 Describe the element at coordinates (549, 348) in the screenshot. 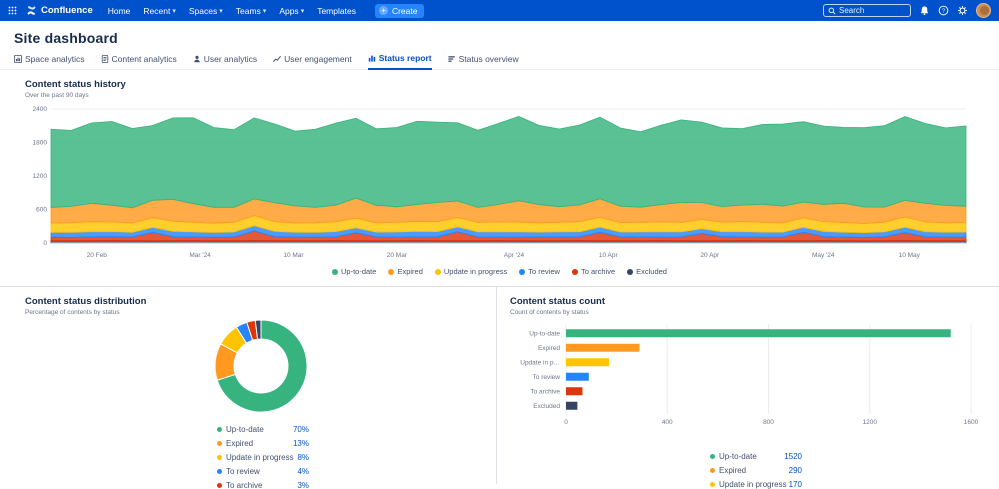

I see `svg-text: Expired` at that location.